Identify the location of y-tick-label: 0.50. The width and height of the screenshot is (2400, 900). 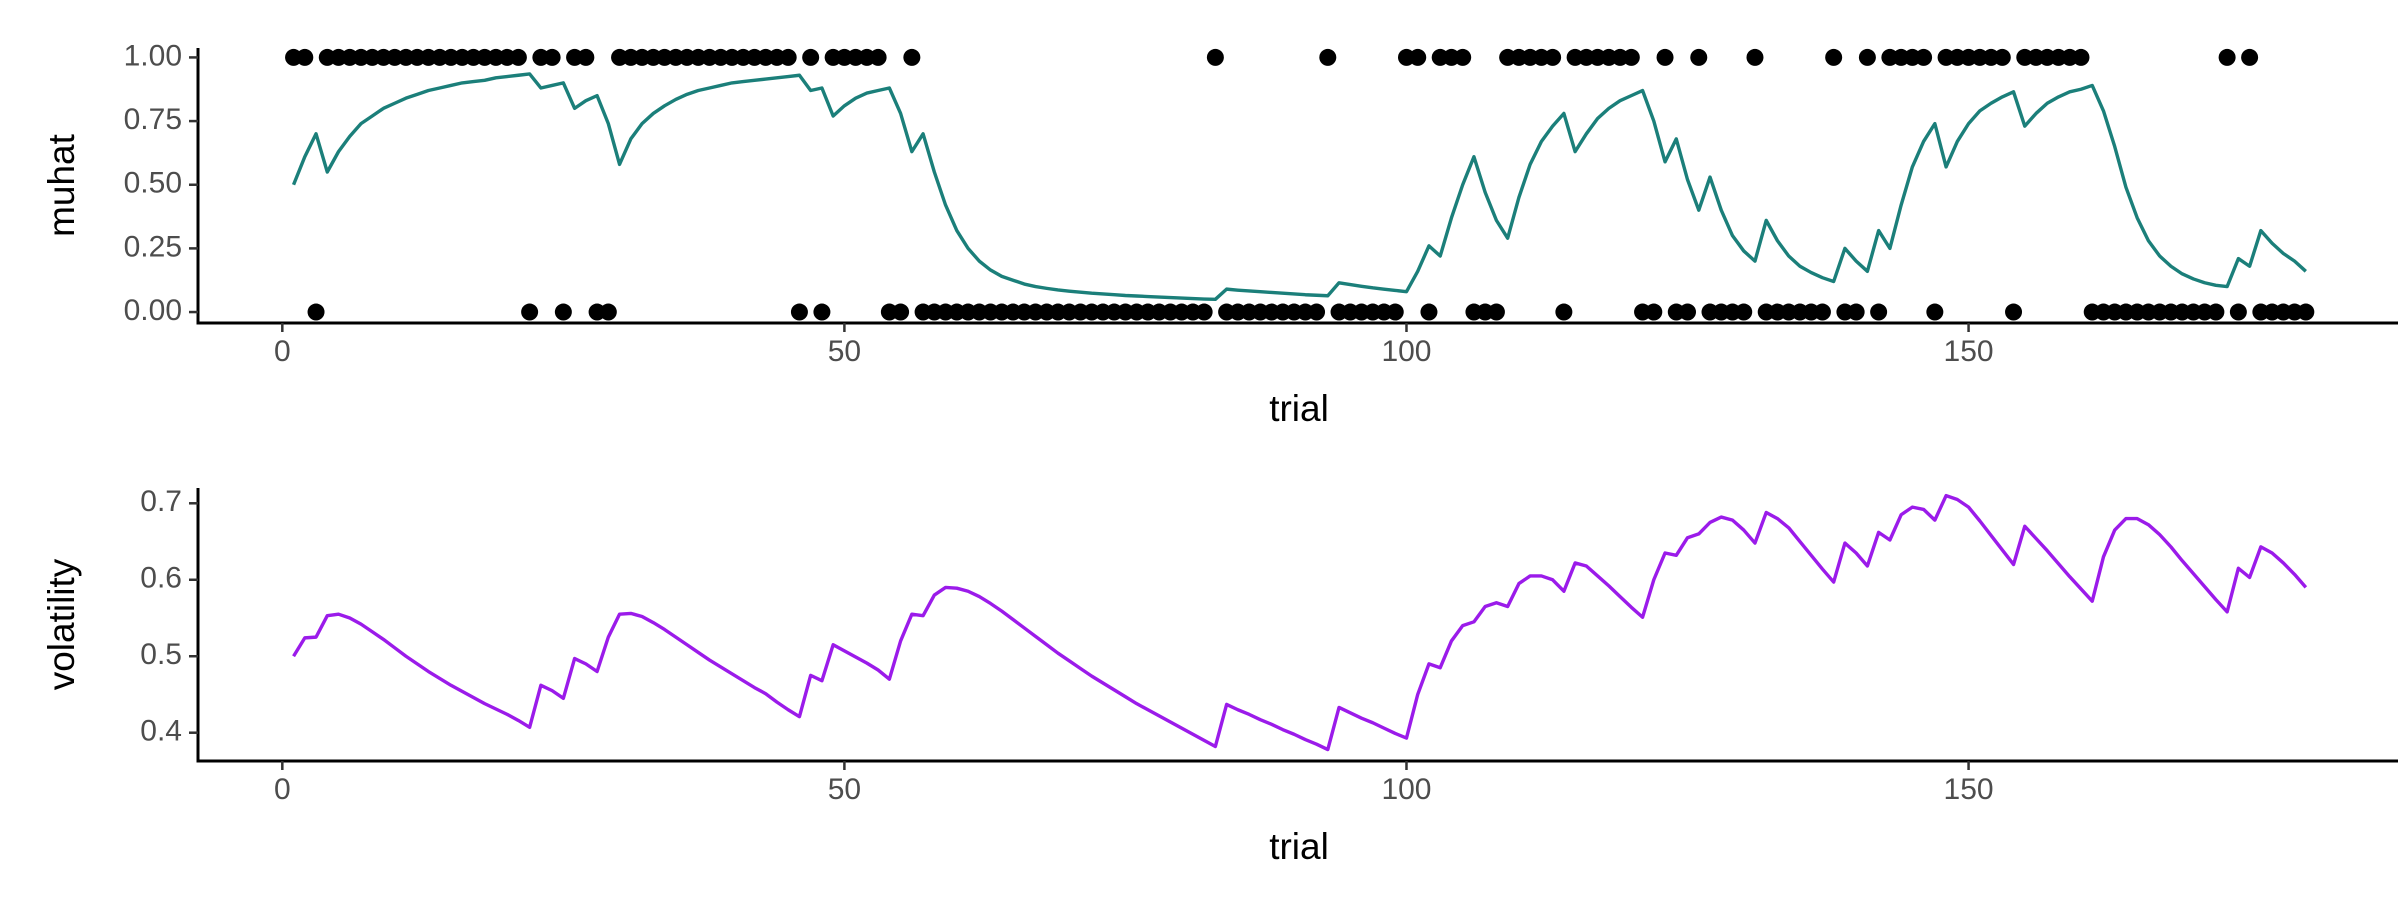
(153, 183).